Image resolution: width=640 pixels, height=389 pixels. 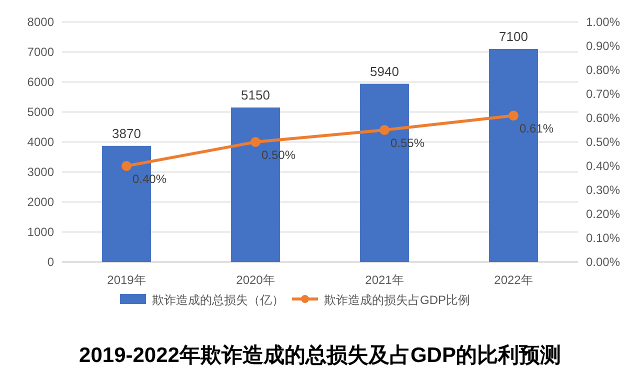 I want to click on x-tick-label: 2021年, so click(x=384, y=280).